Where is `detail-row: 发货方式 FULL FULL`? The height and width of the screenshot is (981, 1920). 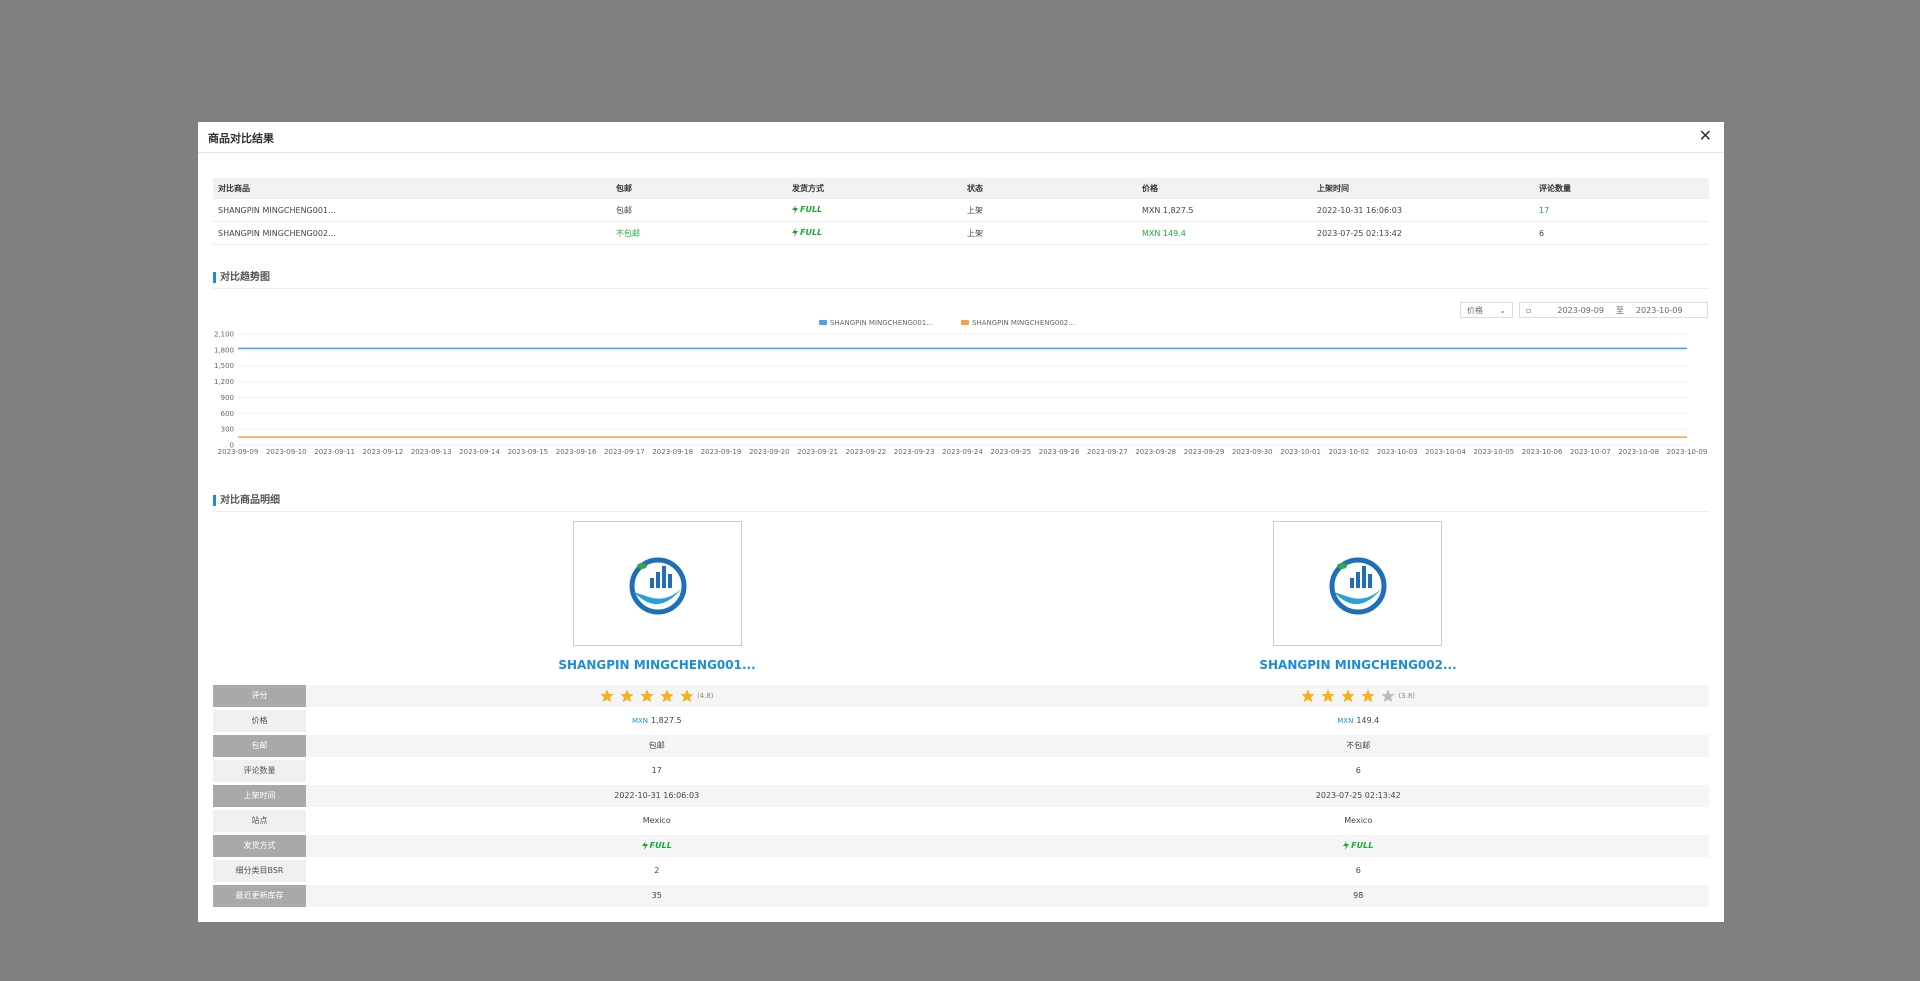 detail-row: 发货方式 FULL FULL is located at coordinates (961, 845).